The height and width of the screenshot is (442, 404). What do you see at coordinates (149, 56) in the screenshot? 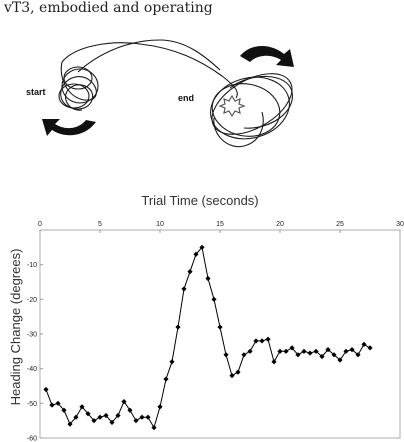
I see `trajectory-upper` at bounding box center [149, 56].